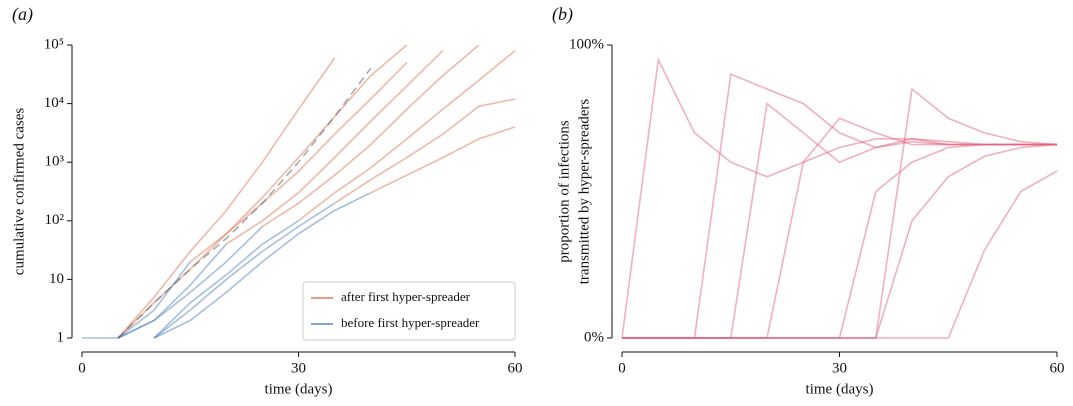 The image size is (1073, 406). What do you see at coordinates (410, 322) in the screenshot?
I see `legend-label: before first hyper-spreader` at bounding box center [410, 322].